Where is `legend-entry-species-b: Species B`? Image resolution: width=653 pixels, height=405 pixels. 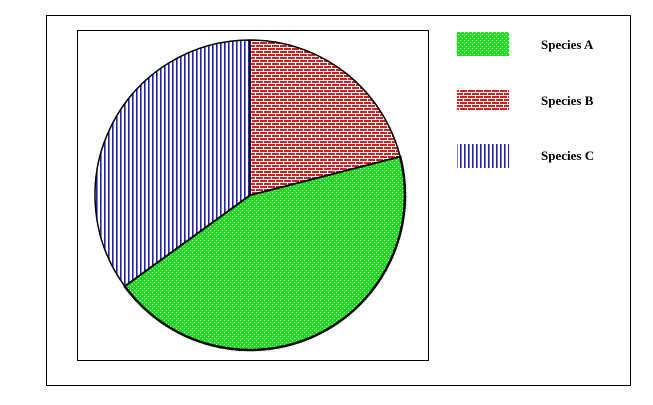
legend-entry-species-b: Species B is located at coordinates (525, 100).